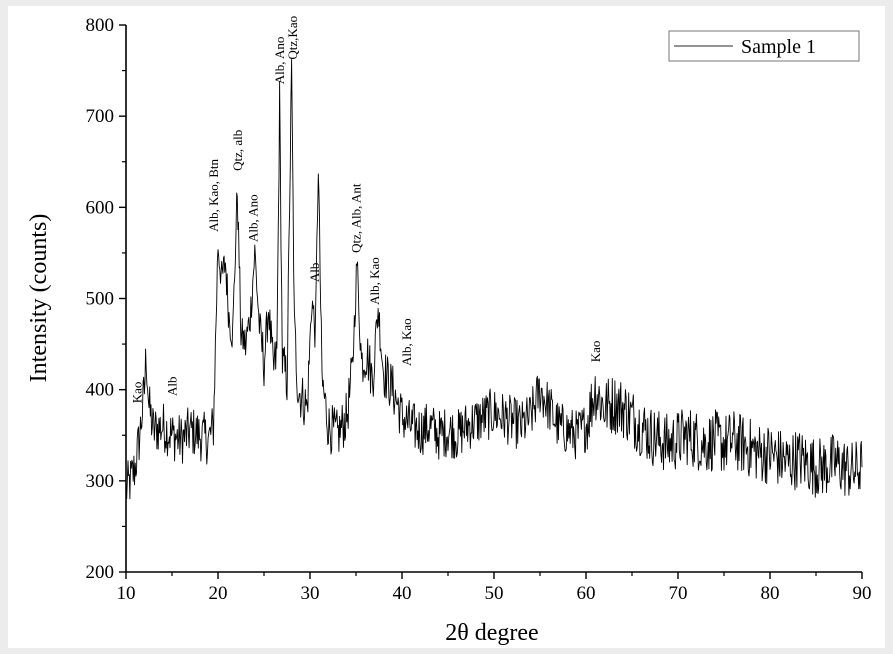 The width and height of the screenshot is (893, 654). What do you see at coordinates (862, 593) in the screenshot?
I see `x-tick-label: 90` at bounding box center [862, 593].